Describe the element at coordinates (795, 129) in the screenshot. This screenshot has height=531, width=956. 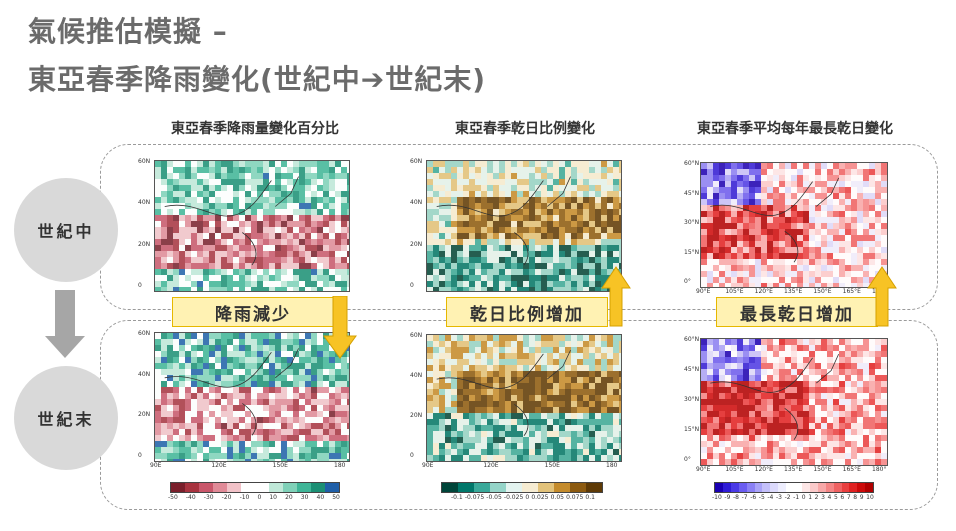
I see `column-title-longest-dry: 東亞春季平均每年最長乾日變化` at that location.